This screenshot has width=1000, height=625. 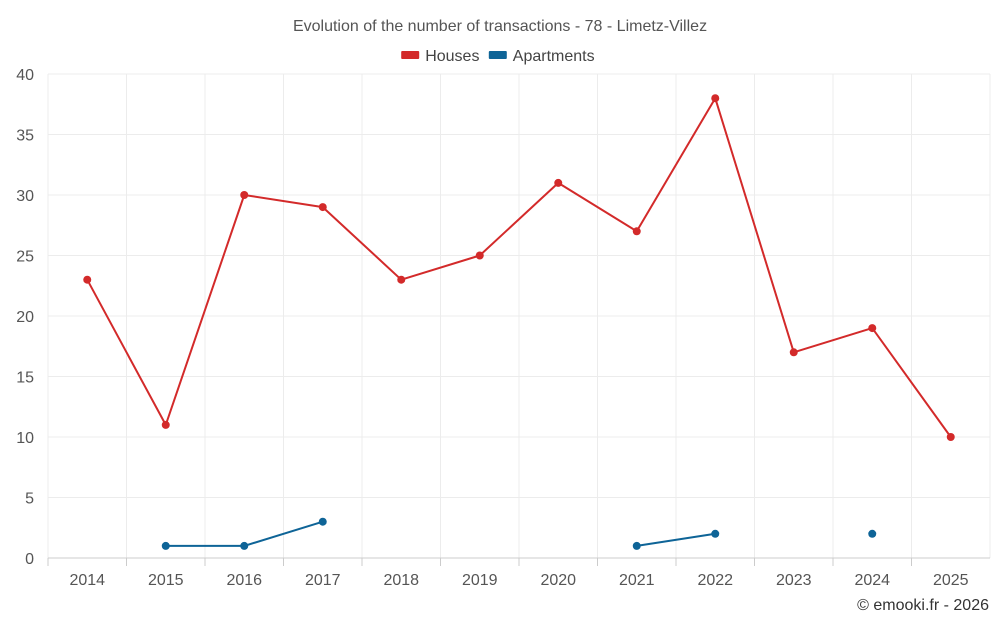 I want to click on x-tick-label: 2025, so click(x=951, y=580).